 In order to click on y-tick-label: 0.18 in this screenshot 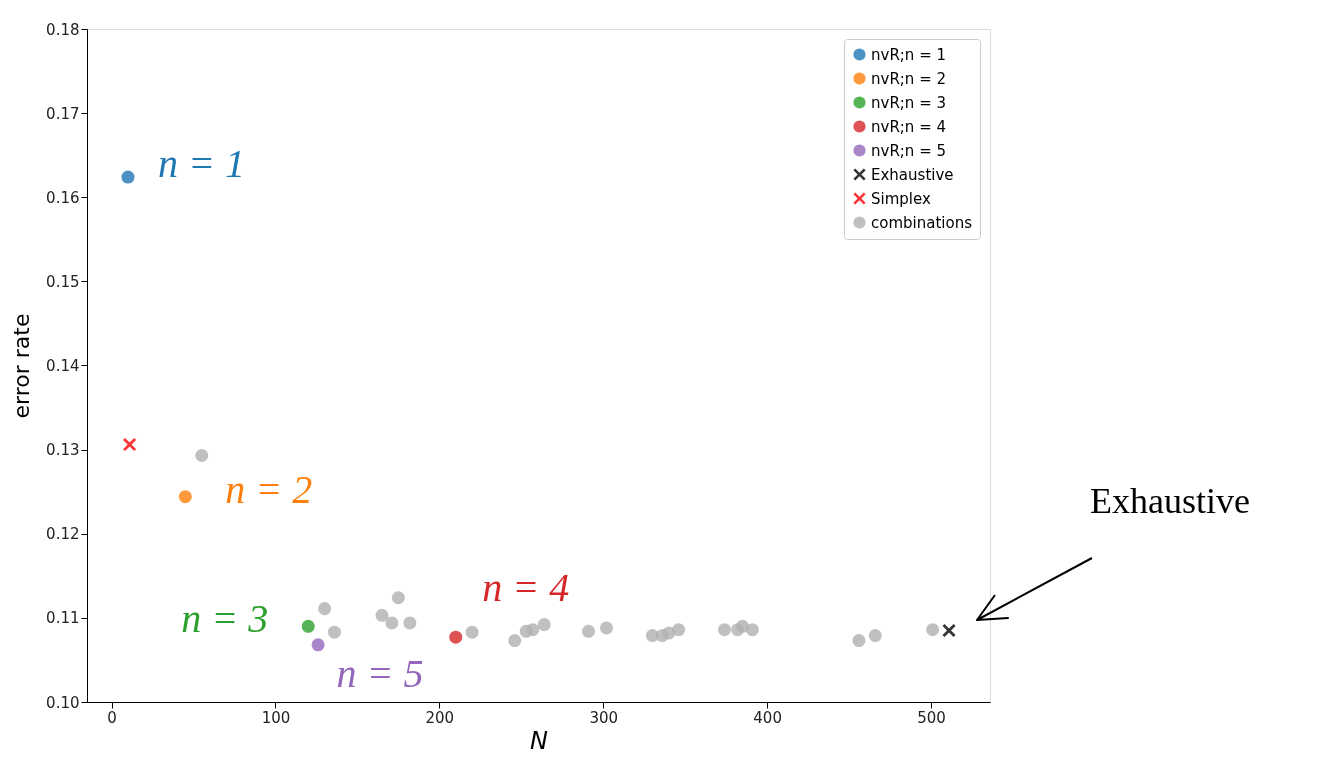, I will do `click(63, 29)`.